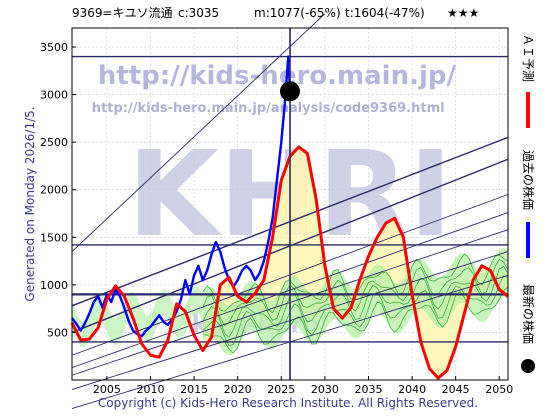 Image resolution: width=560 pixels, height=420 pixels. Describe the element at coordinates (528, 366) in the screenshot. I see `legend-swatch-latest-price` at that location.